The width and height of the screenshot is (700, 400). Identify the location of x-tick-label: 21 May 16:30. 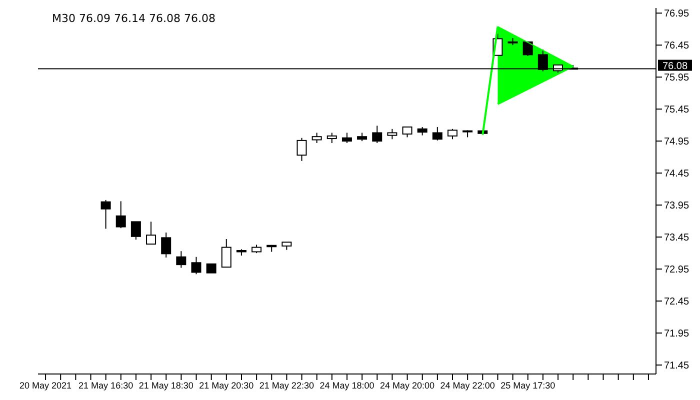
(106, 385).